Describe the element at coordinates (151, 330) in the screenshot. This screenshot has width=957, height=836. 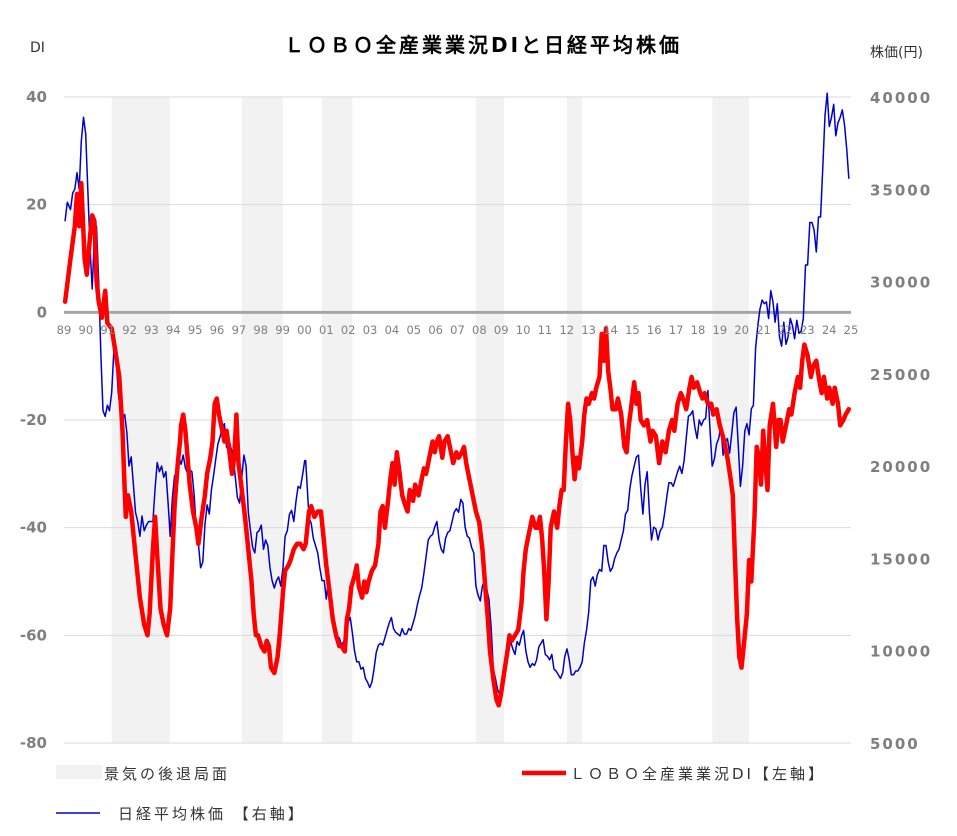
I see `x-tick-label: 93` at that location.